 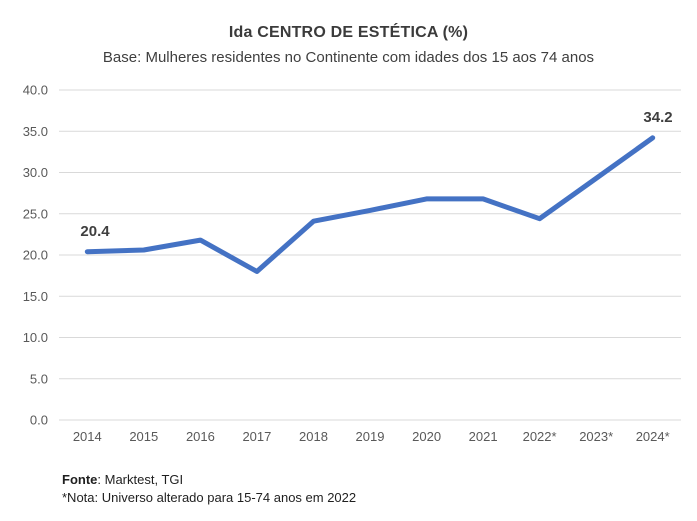 I want to click on x-axis-tick-label: 2021, so click(x=483, y=436).